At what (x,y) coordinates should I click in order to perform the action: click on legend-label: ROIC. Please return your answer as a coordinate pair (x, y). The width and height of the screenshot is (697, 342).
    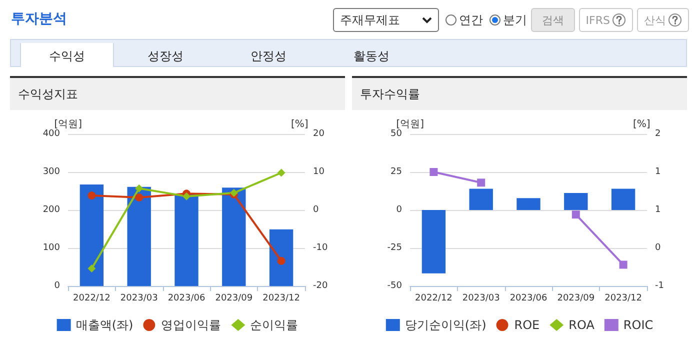
    Looking at the image, I should click on (638, 325).